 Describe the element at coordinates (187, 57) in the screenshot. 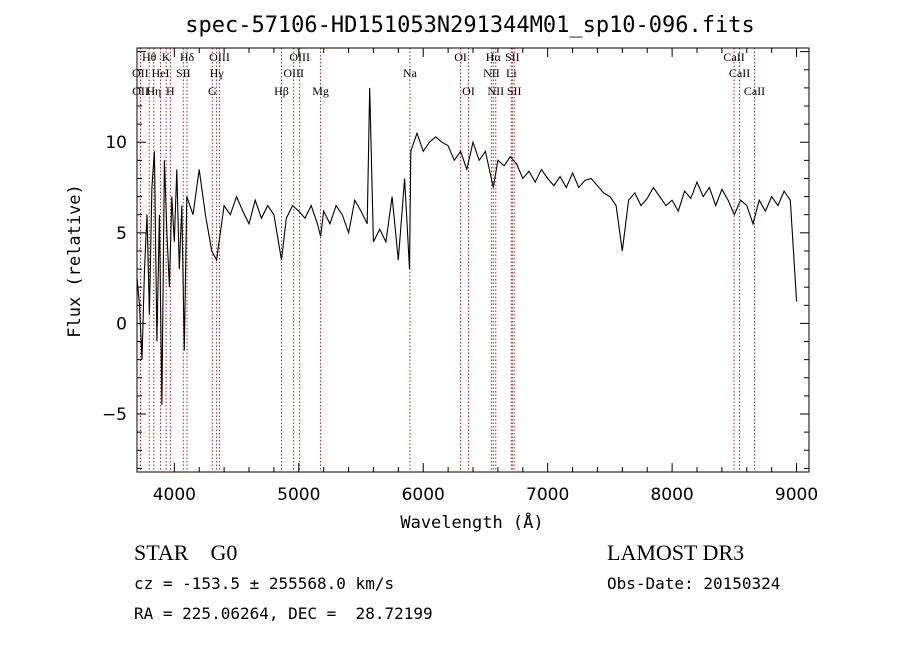

I see `line-label: Hδ` at that location.